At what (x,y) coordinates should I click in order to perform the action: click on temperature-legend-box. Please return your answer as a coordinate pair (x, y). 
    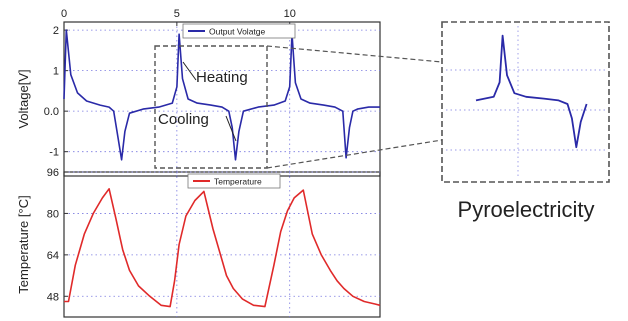
    Looking at the image, I should click on (234, 181).